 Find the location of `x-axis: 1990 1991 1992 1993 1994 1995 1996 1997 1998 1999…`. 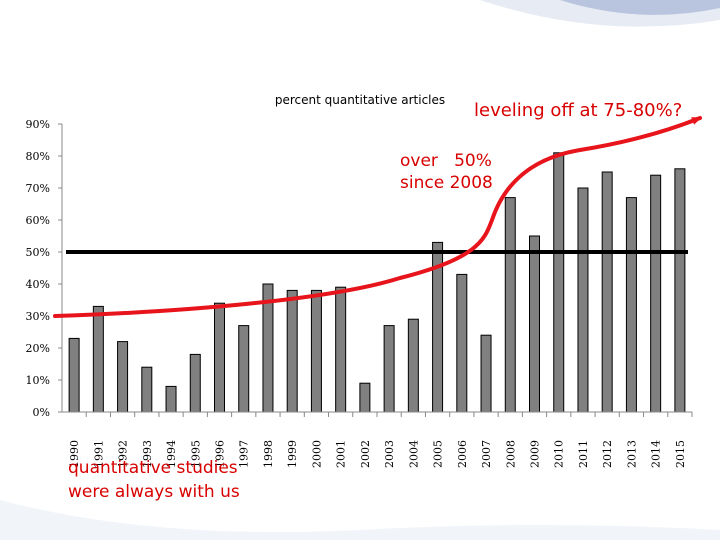

x-axis: 1990 1991 1992 1993 1994 1995 1996 1997 1998 1999… is located at coordinates (377, 439).